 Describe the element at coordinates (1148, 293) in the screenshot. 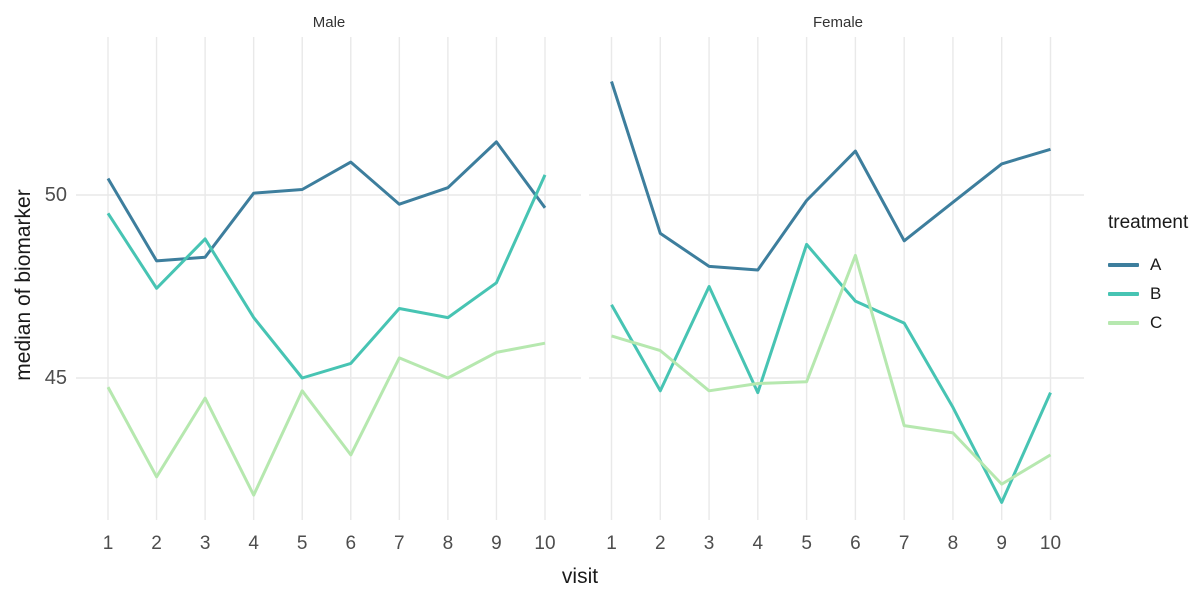

I see `legend-item-b: B` at that location.